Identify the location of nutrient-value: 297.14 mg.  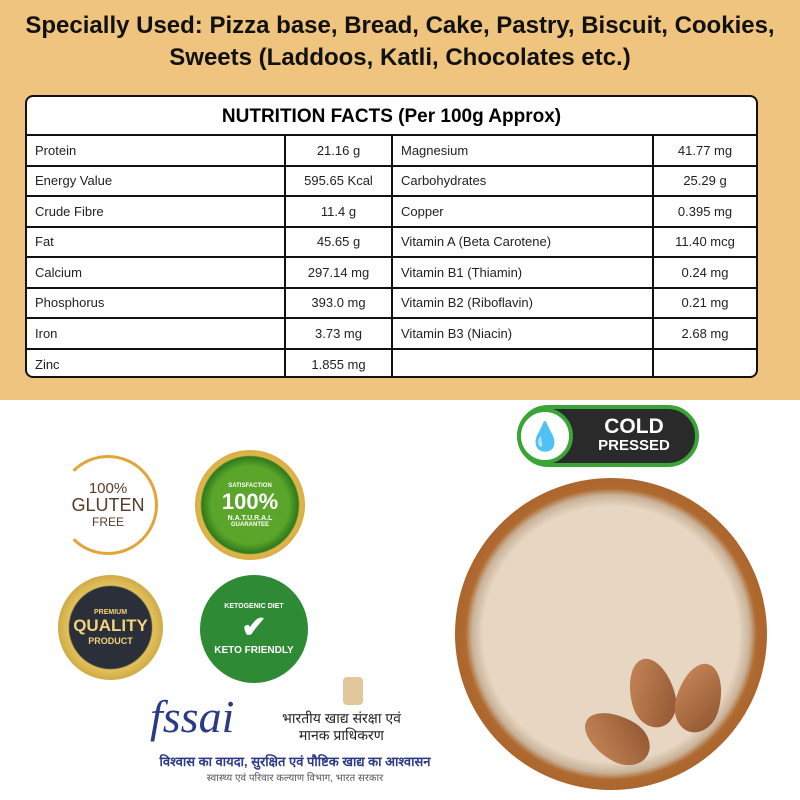
(339, 272).